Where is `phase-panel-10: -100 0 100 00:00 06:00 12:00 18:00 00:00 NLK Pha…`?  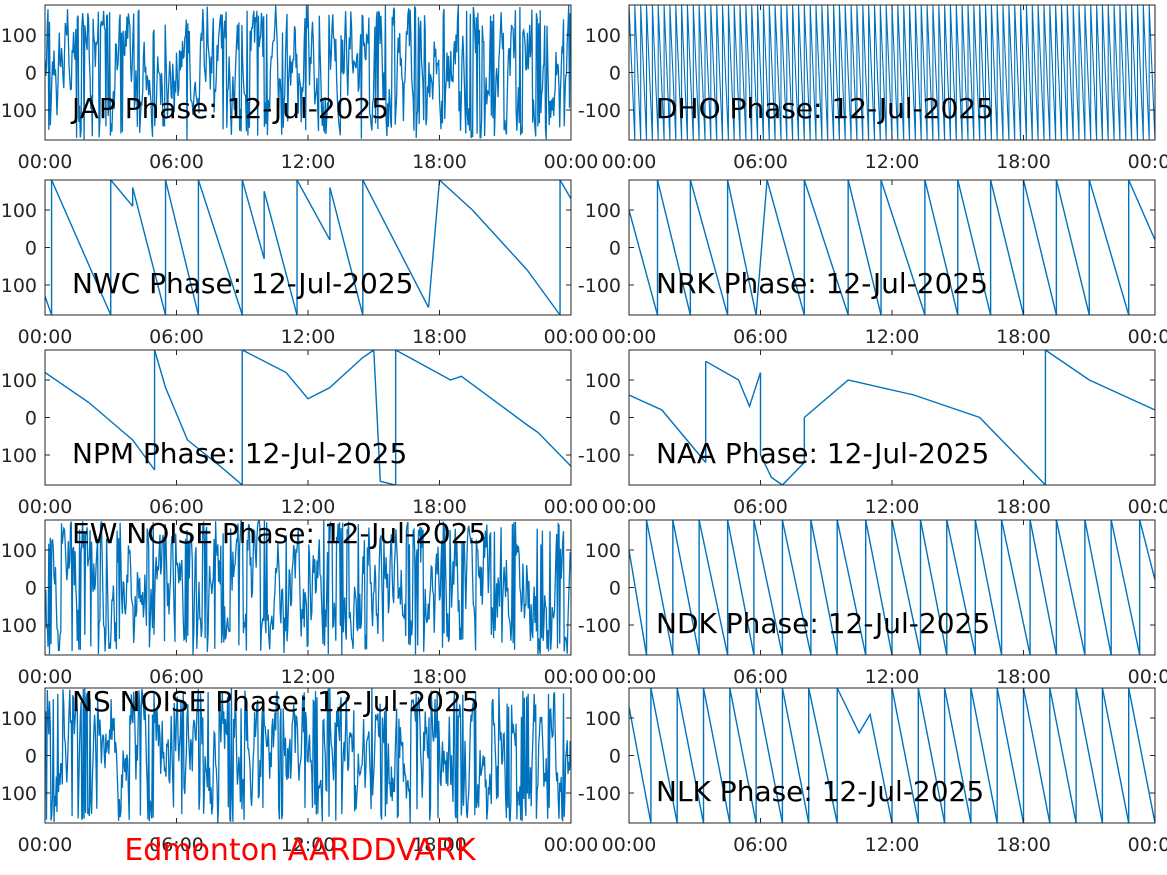 phase-panel-10: -100 0 100 00:00 06:00 12:00 18:00 00:00 NLK Pha… is located at coordinates (872, 771).